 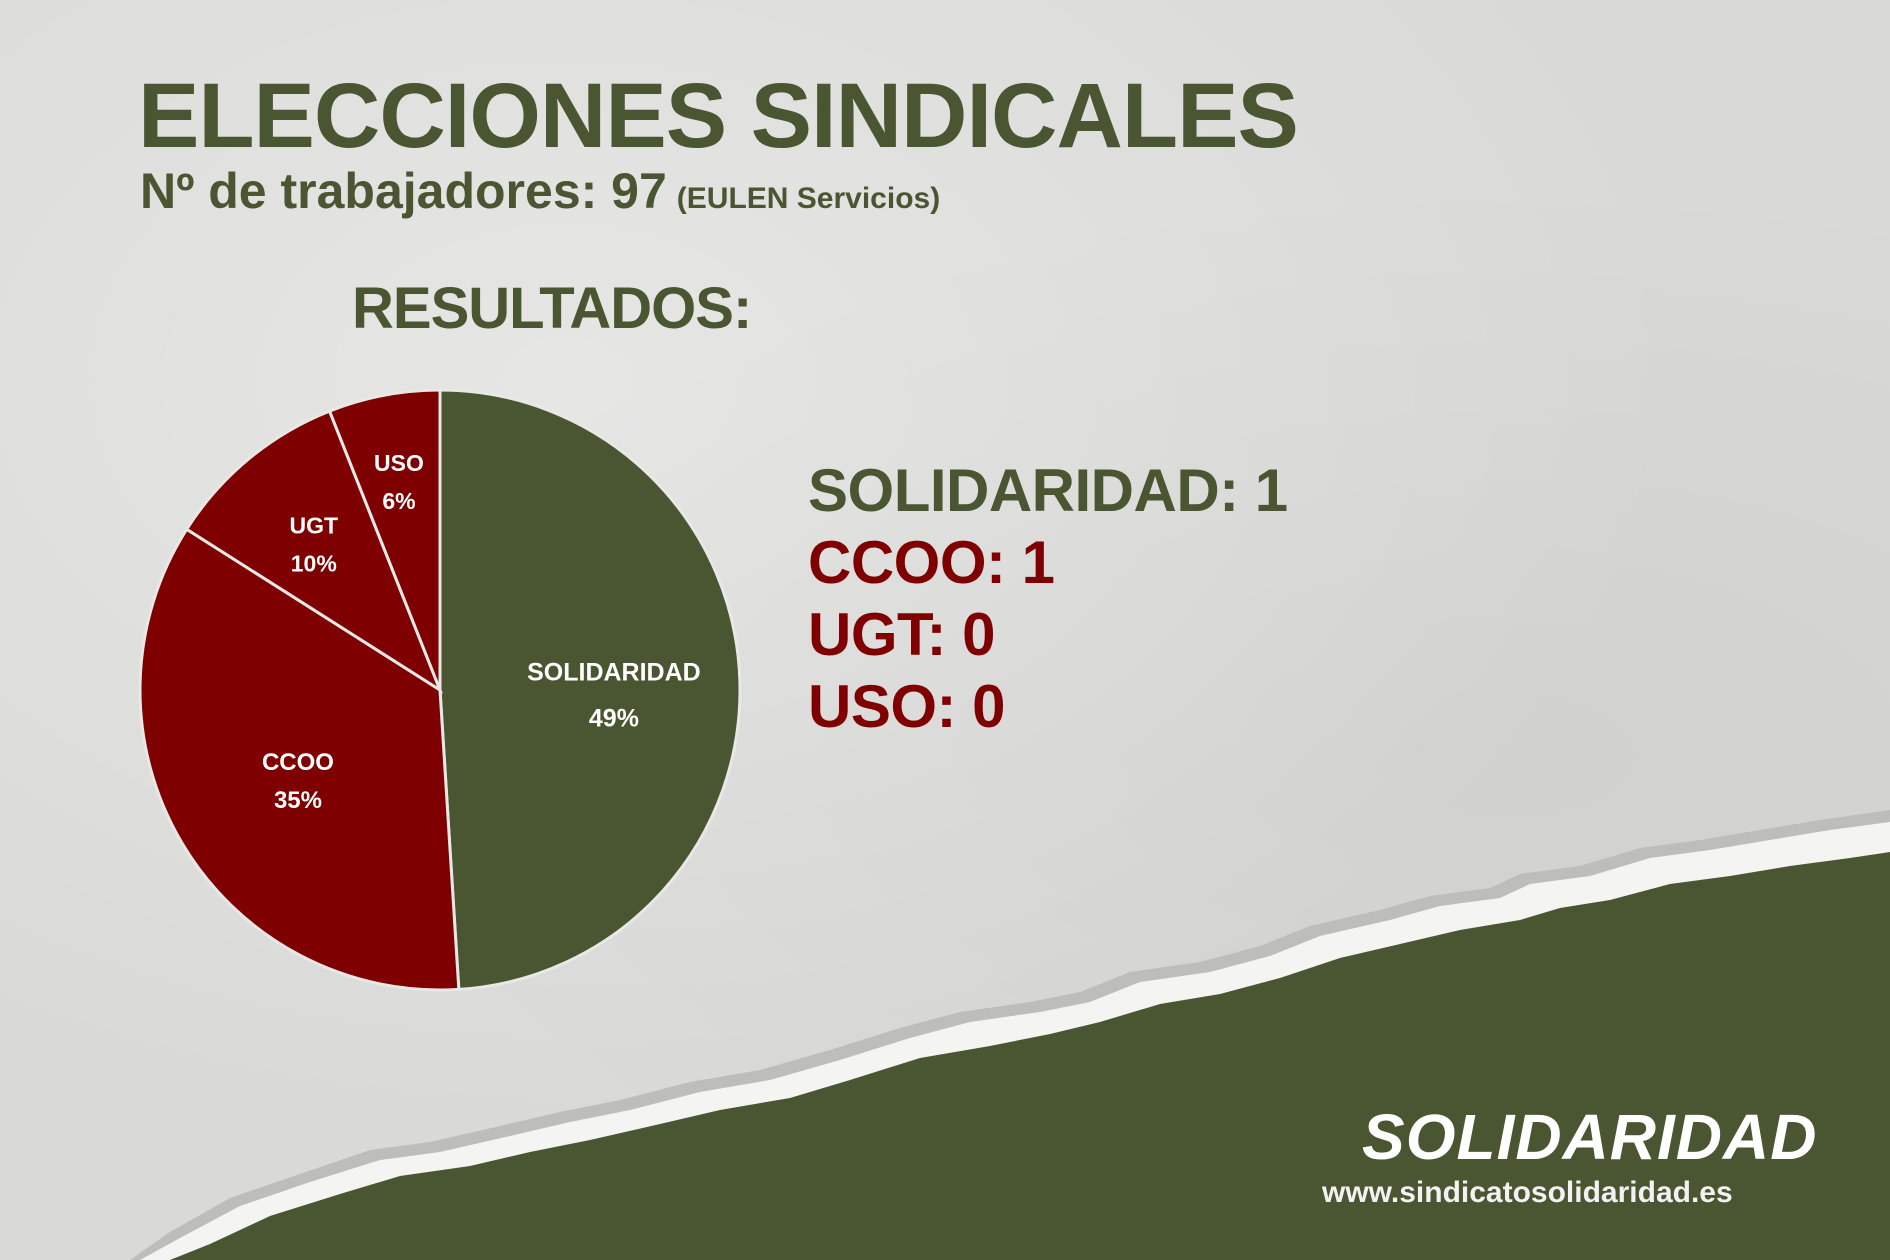 What do you see at coordinates (1048, 599) in the screenshot?
I see `seats-list: SOLIDARIDAD: 1 CCOO: 1 UGT: 0 USO: 0` at bounding box center [1048, 599].